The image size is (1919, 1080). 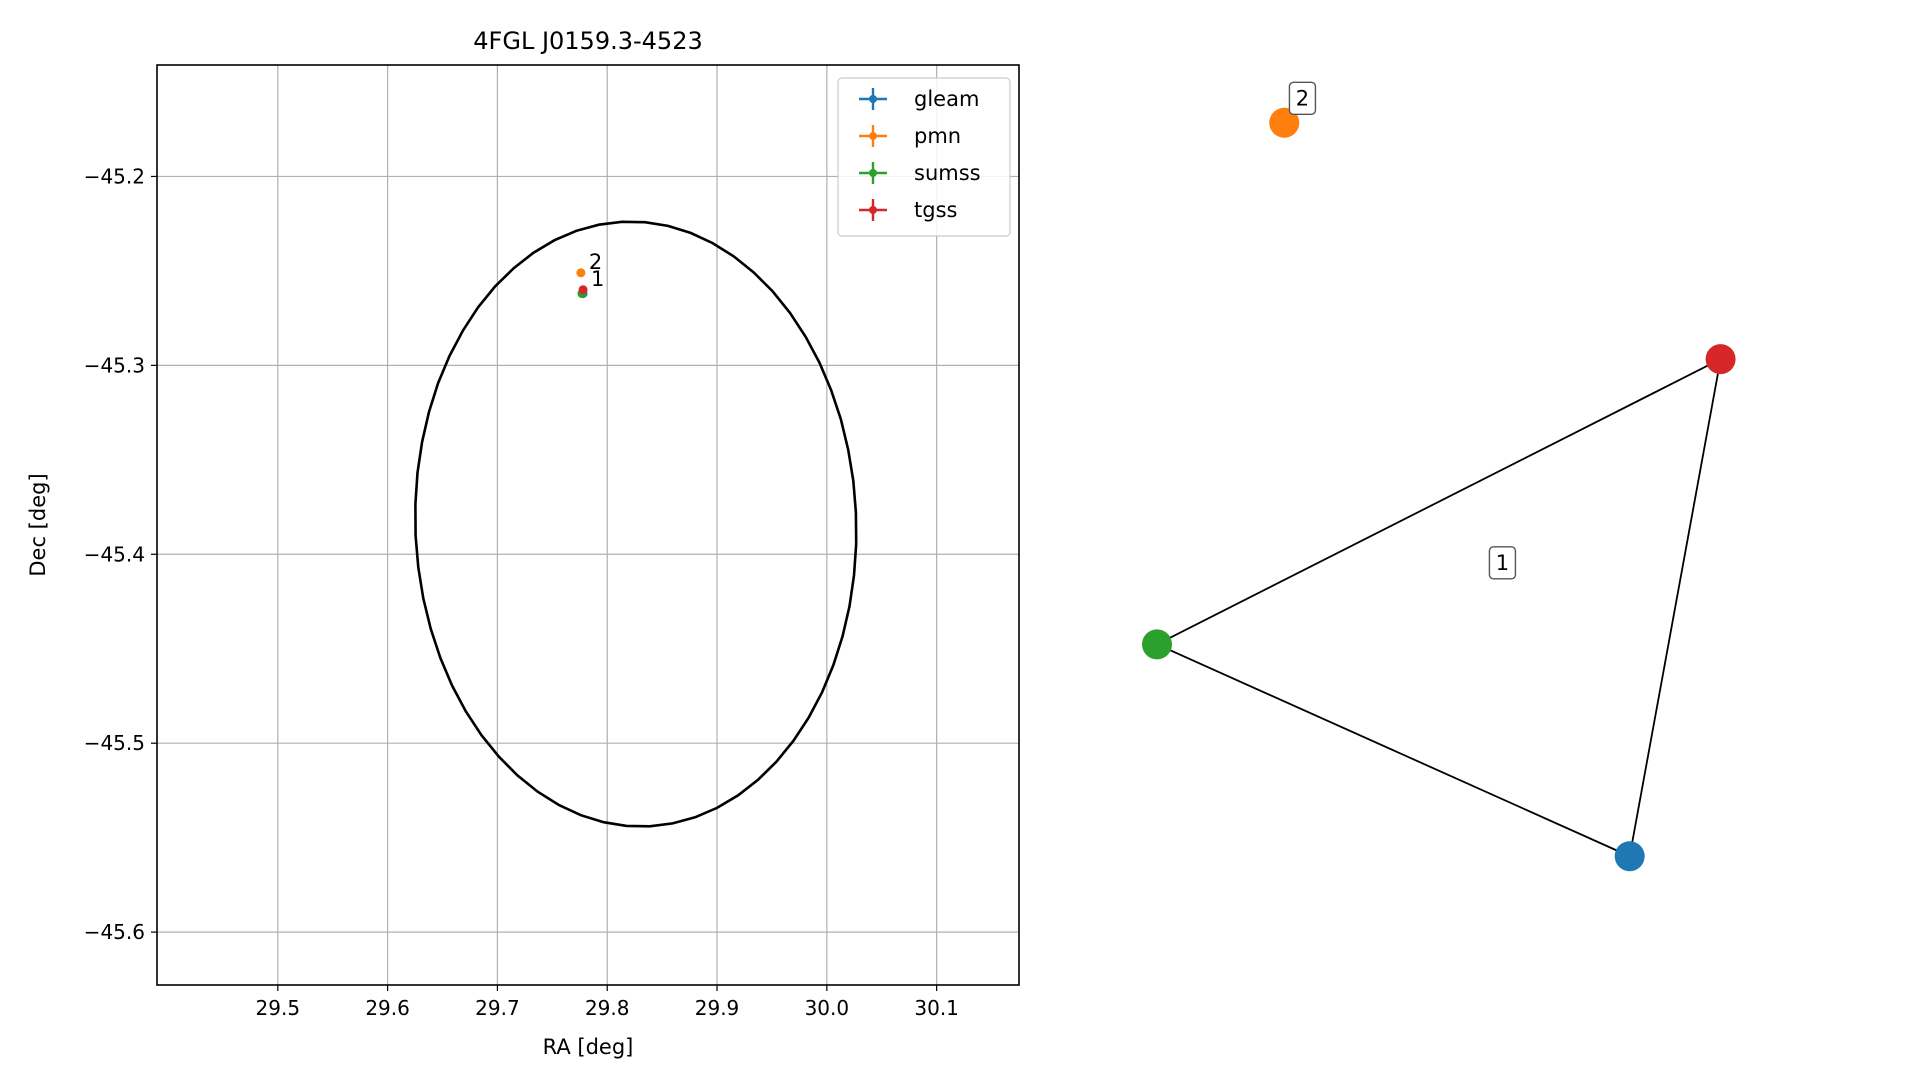 I want to click on graph-node-tgss, so click(x=1720, y=359).